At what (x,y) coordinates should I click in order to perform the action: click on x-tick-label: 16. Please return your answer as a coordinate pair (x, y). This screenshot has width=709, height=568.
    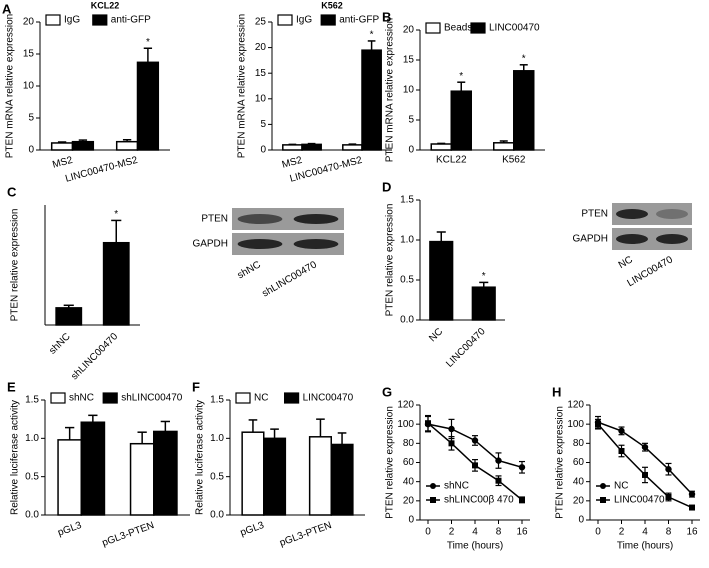
    Looking at the image, I should click on (522, 532).